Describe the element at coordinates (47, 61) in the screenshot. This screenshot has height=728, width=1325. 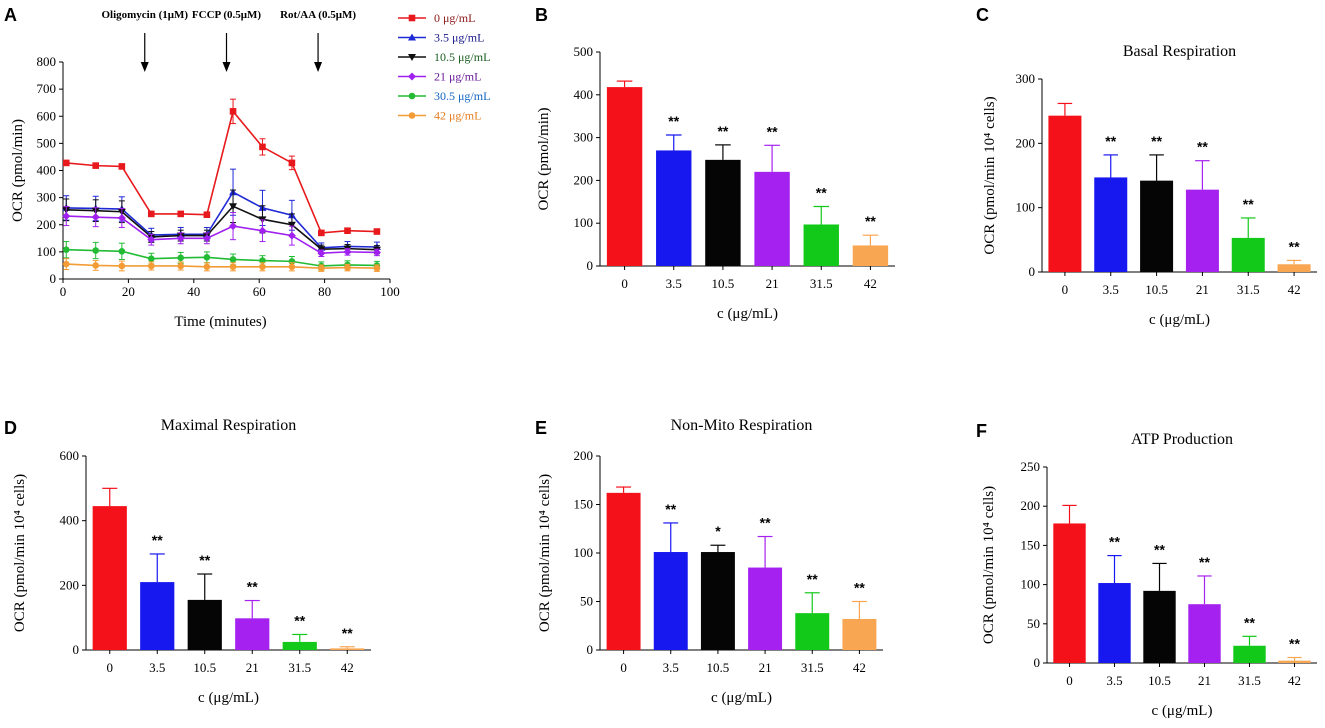
I see `y-tick-label: 800` at that location.